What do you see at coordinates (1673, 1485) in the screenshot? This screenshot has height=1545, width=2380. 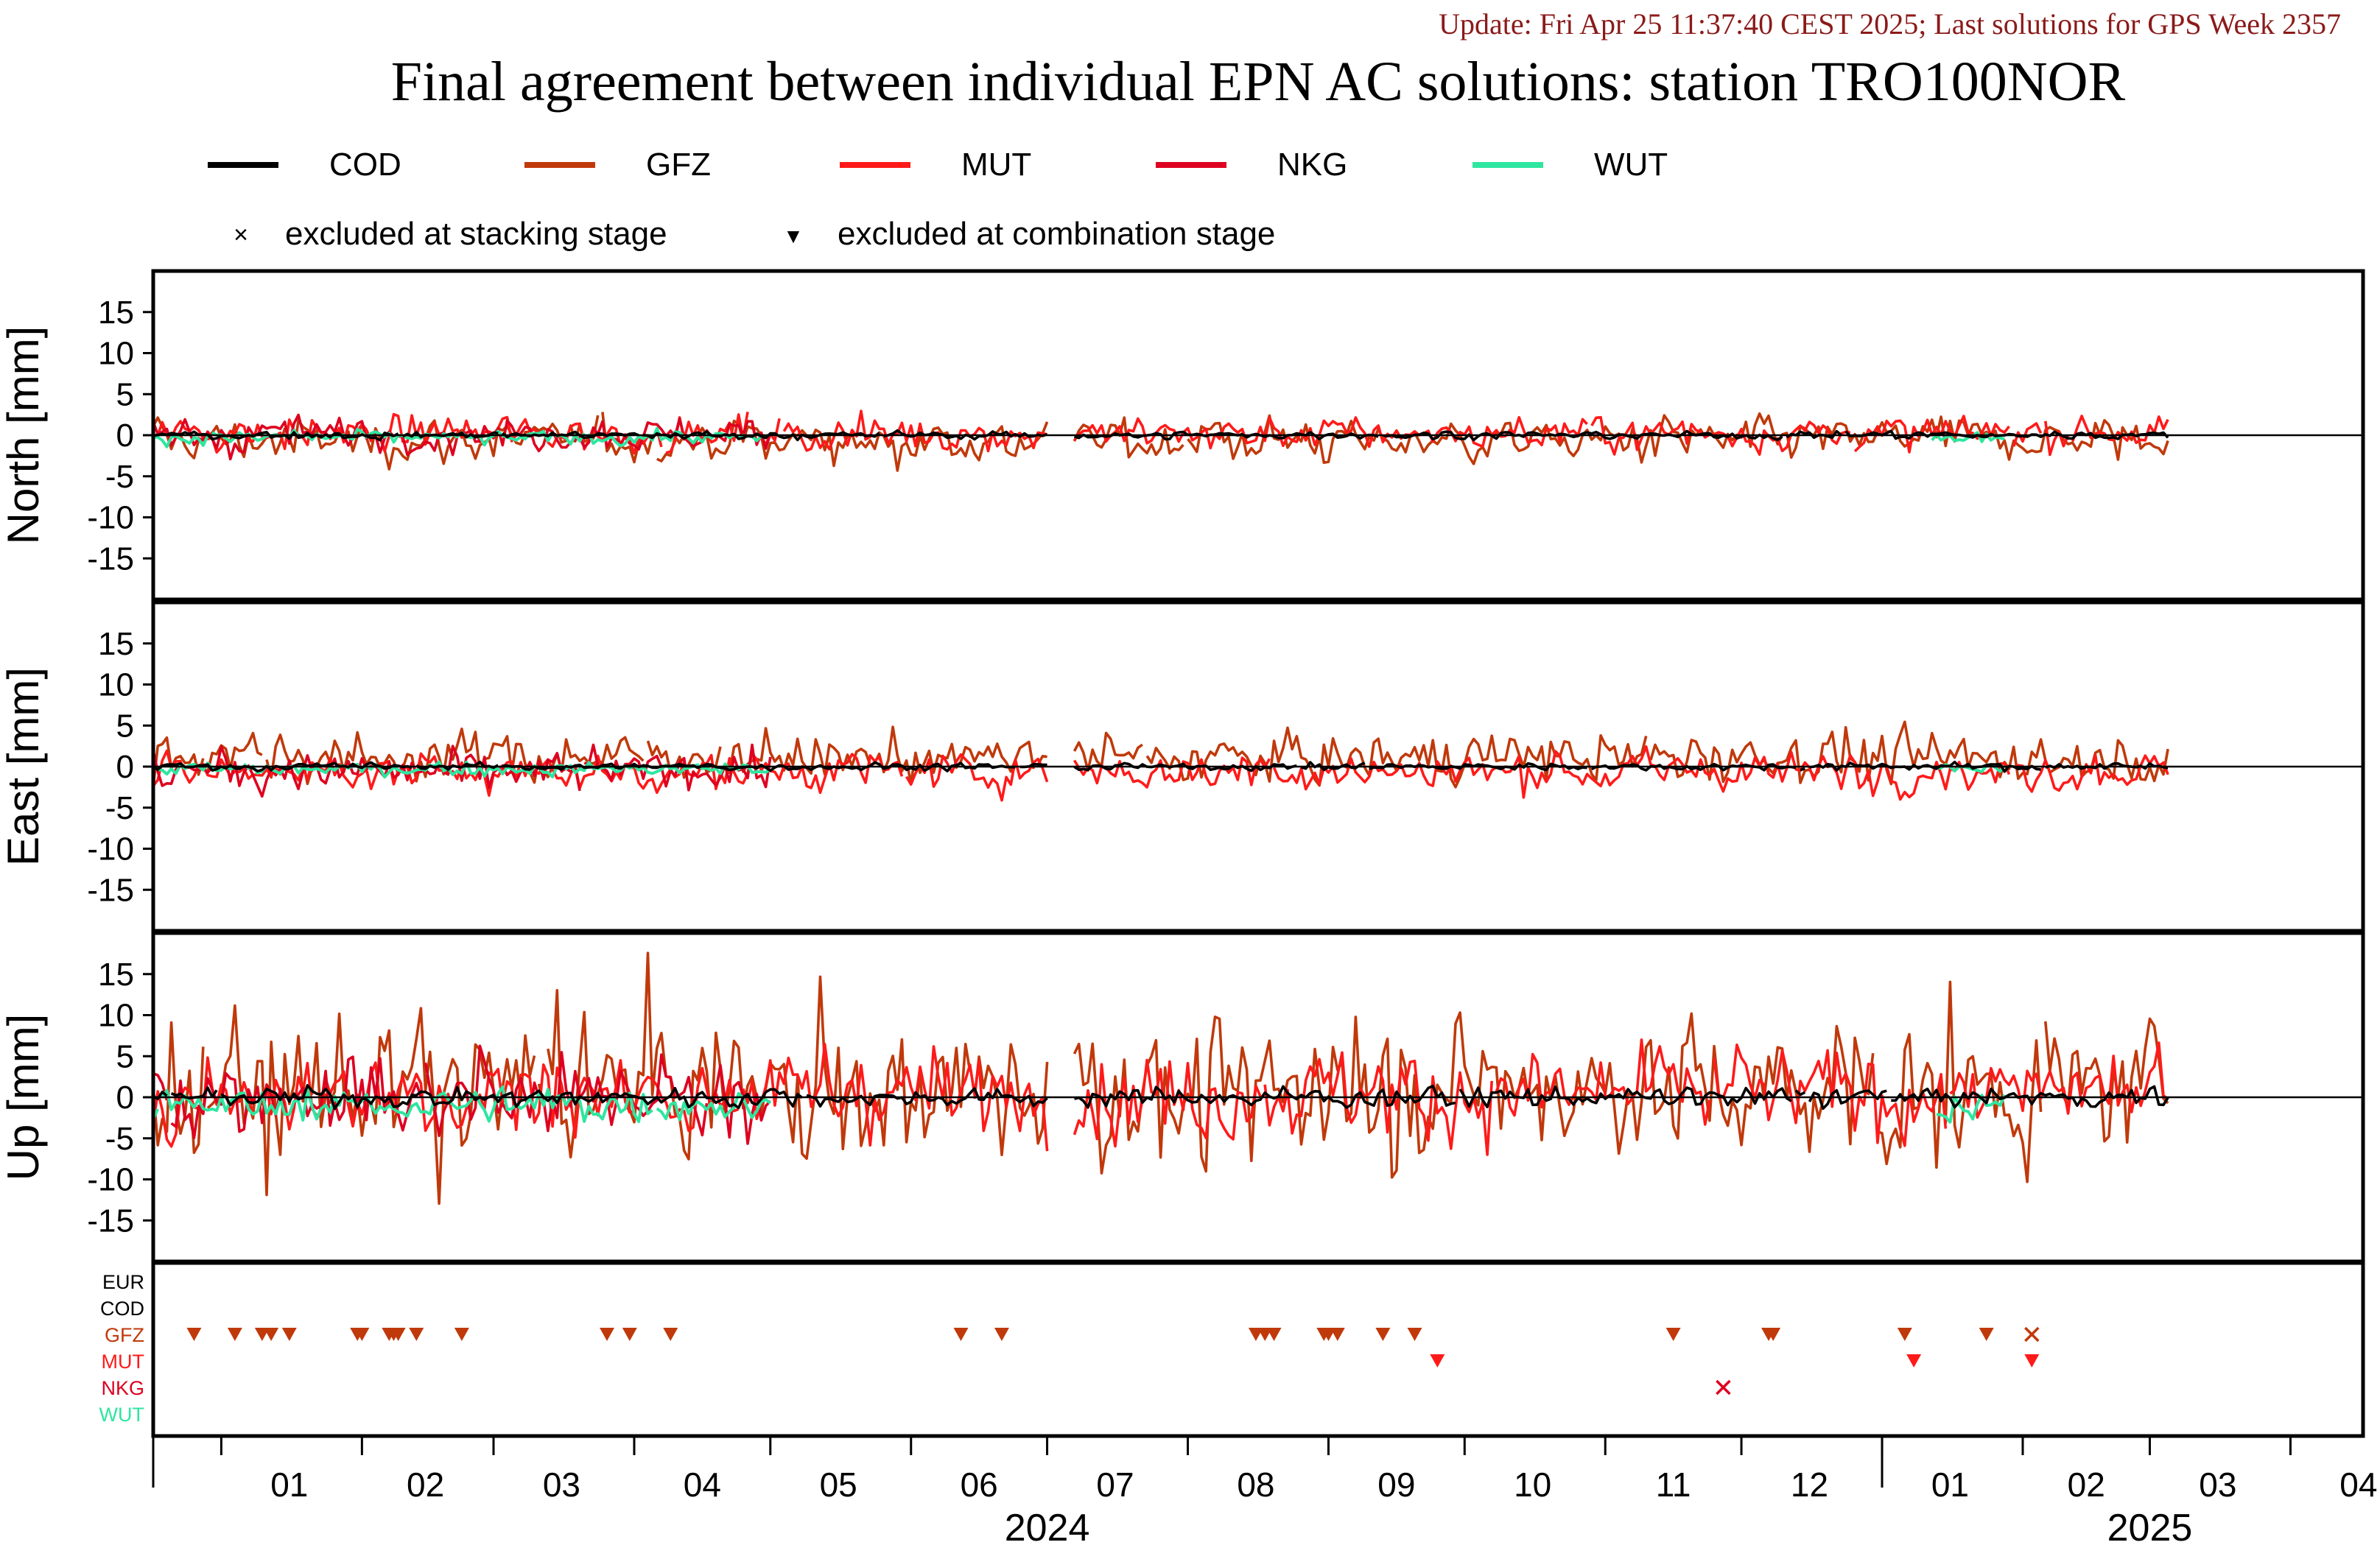 I see `x-month-label: 11` at bounding box center [1673, 1485].